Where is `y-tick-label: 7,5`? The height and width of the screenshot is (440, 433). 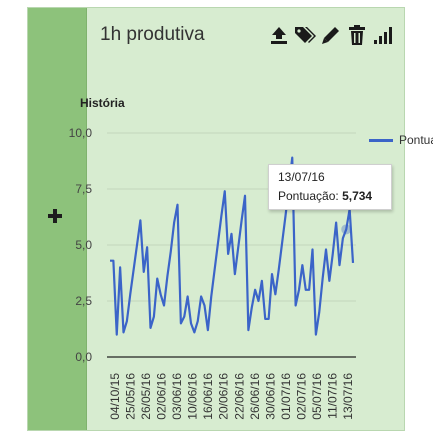
y-tick-label: 7,5 is located at coordinates (83, 189).